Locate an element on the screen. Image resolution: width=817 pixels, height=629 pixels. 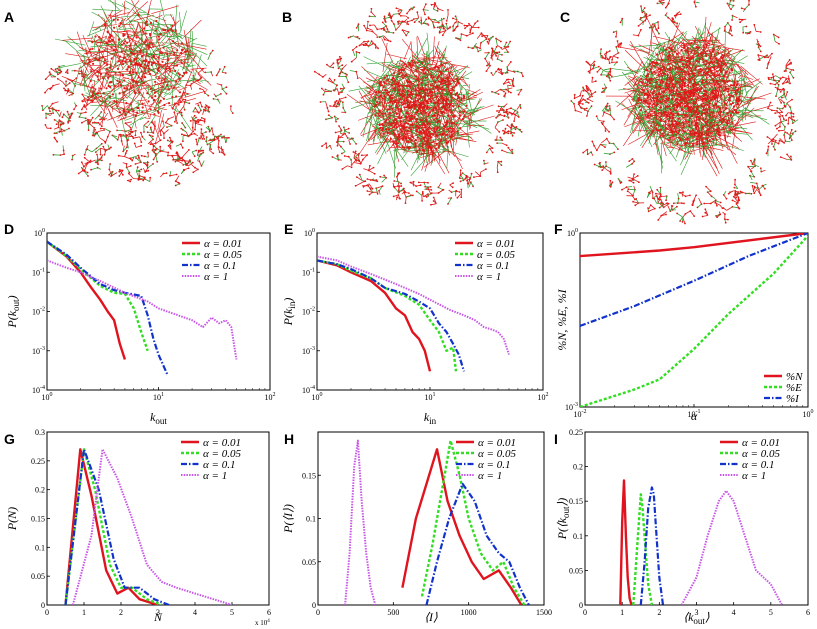
x-tick-label: 1000 is located at coordinates (469, 612).